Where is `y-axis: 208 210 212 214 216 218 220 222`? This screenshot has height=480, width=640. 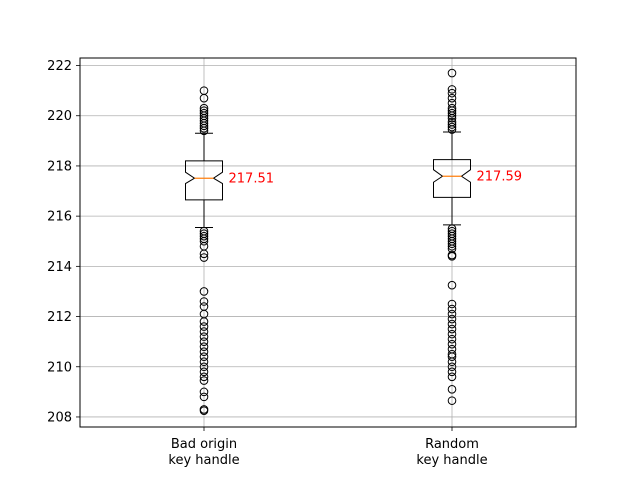
y-axis: 208 210 212 214 216 218 220 222 is located at coordinates (63, 242).